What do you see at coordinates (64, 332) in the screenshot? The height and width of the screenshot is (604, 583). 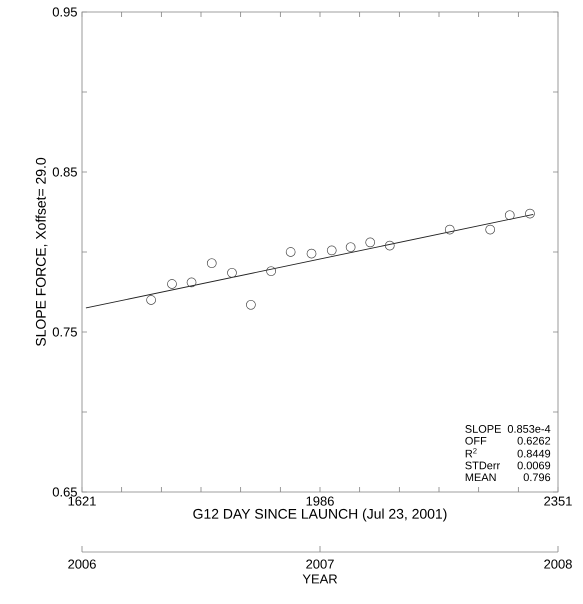 I see `y-tick-label: 0.75` at bounding box center [64, 332].